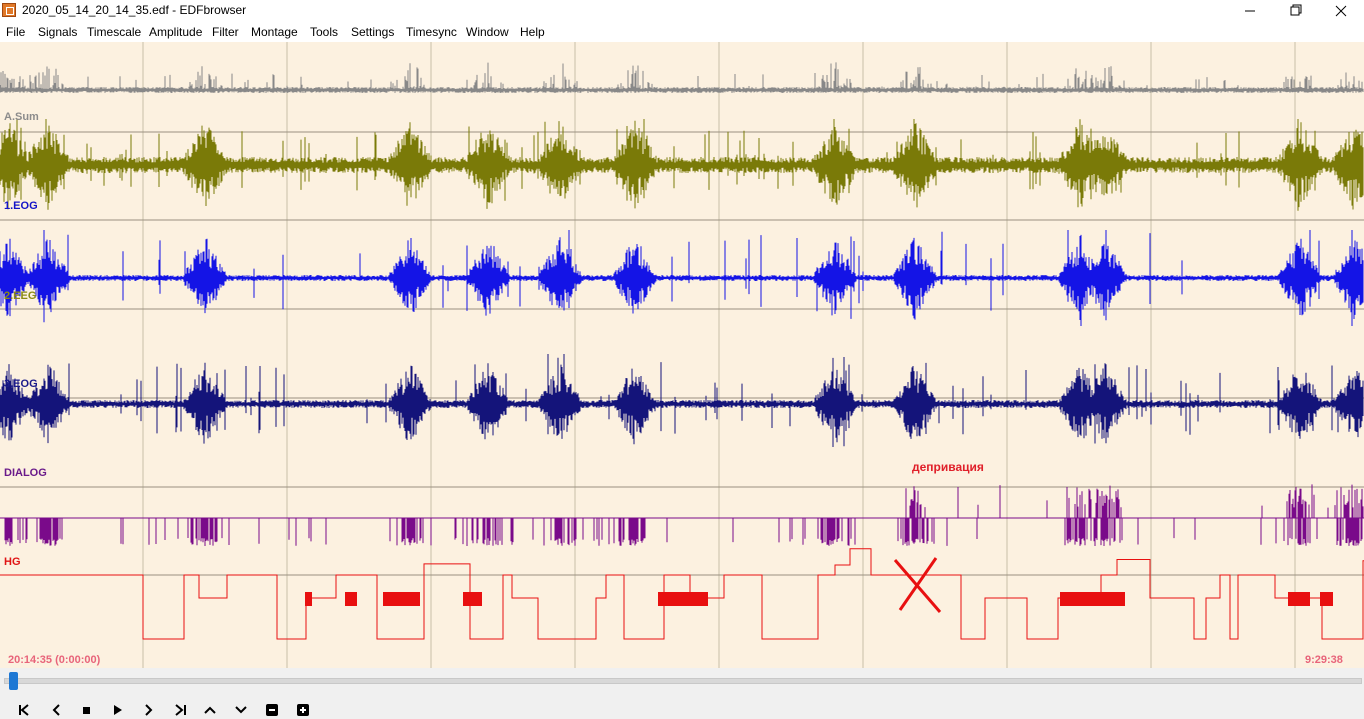 This screenshot has width=1364, height=719. What do you see at coordinates (1324, 660) in the screenshot?
I see `end-time-label: 9:29:38` at bounding box center [1324, 660].